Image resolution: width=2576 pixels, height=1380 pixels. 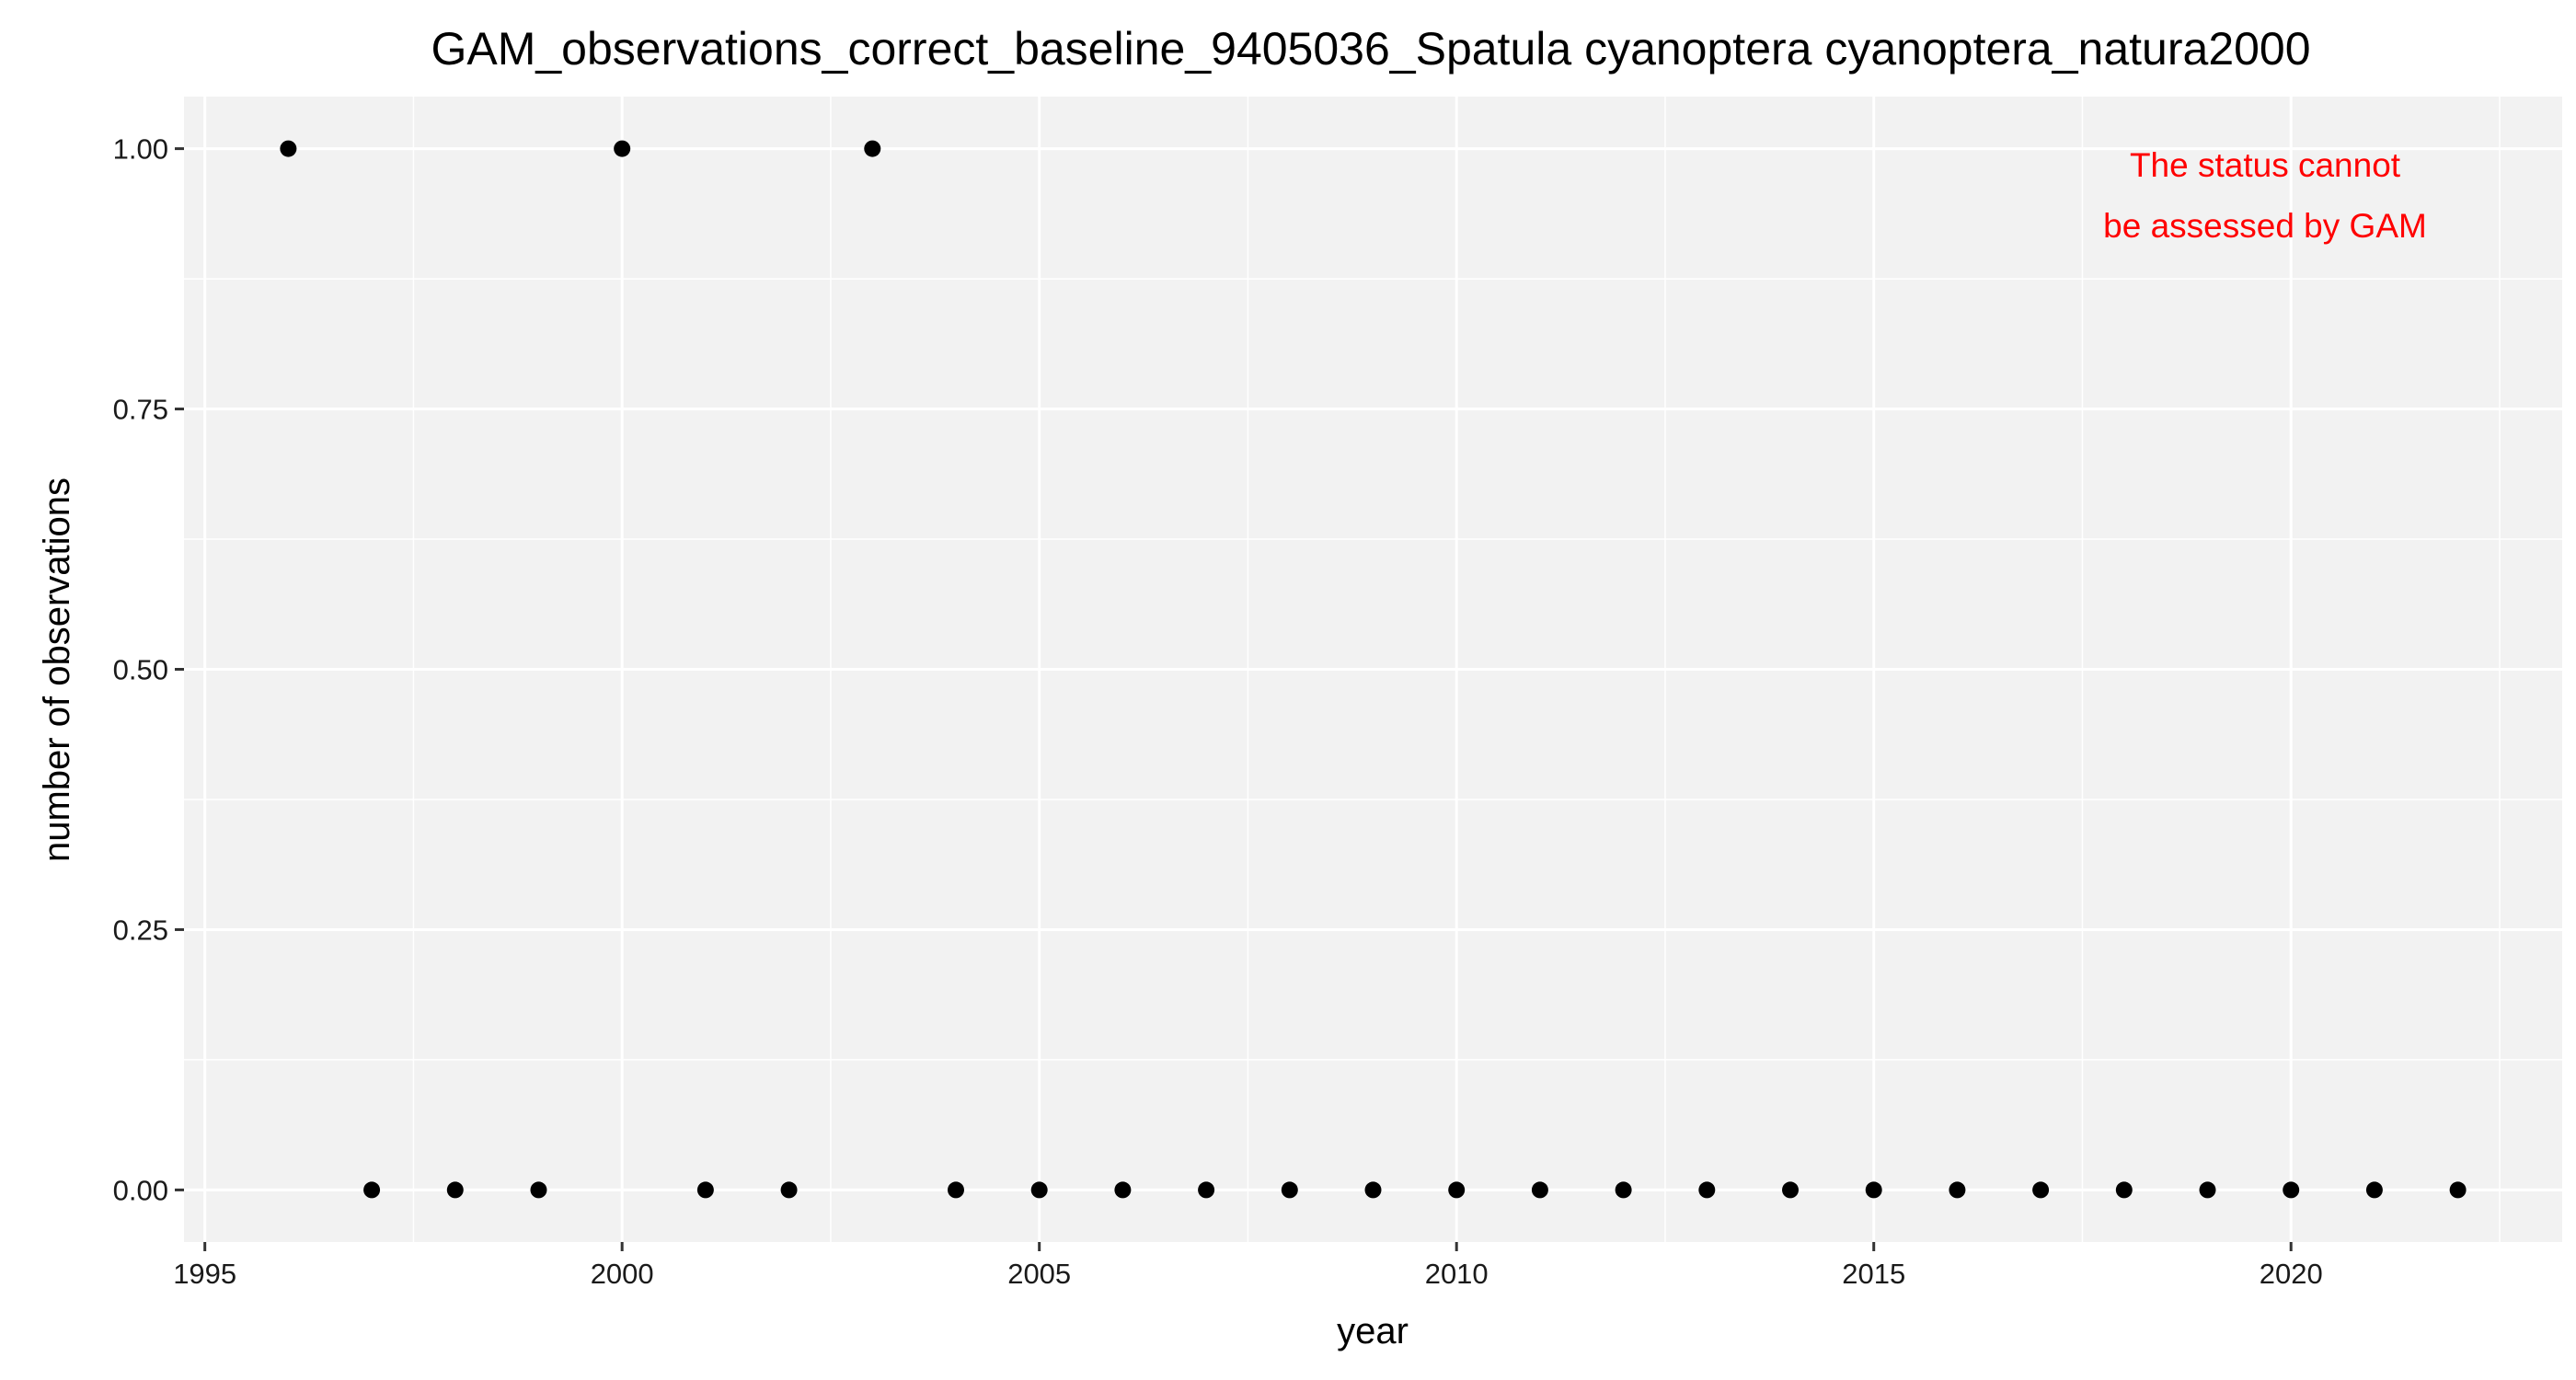 I want to click on annotation-line-1: The status cannot, so click(x=2265, y=165).